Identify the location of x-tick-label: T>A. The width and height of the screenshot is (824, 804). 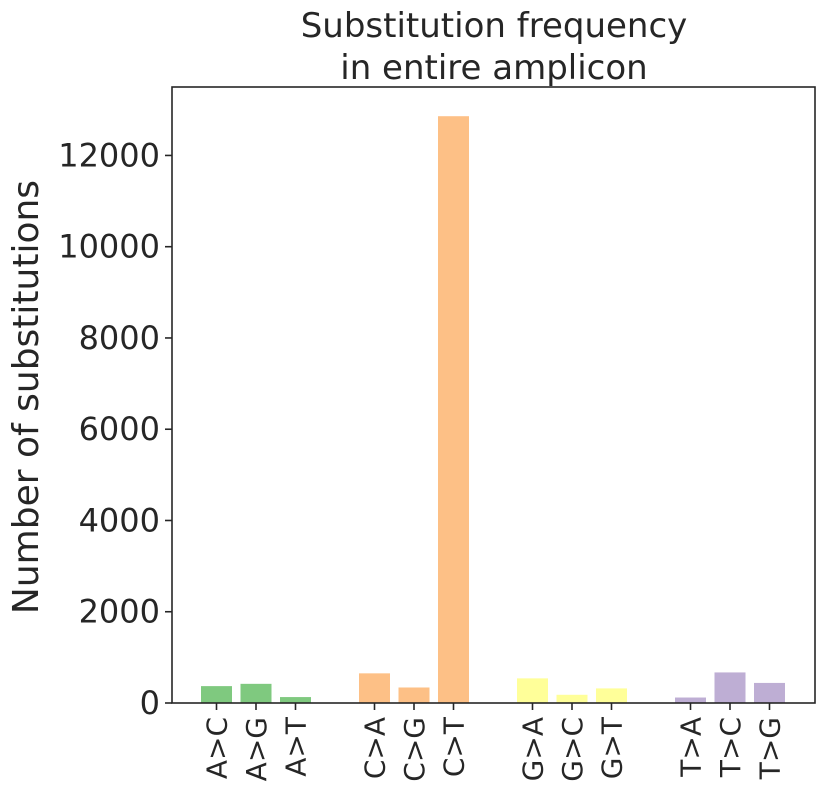
(691, 747).